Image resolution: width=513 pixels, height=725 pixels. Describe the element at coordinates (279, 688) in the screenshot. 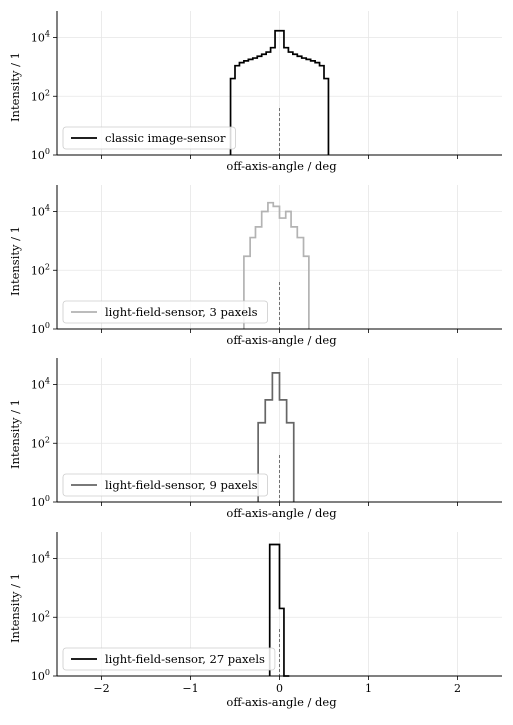

I see `x-tick-label: 0` at that location.